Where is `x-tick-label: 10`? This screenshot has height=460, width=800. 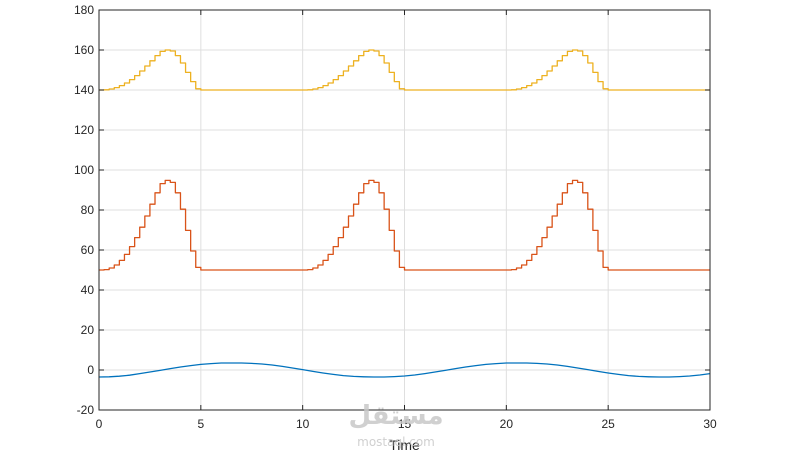 x-tick-label: 10 is located at coordinates (303, 424).